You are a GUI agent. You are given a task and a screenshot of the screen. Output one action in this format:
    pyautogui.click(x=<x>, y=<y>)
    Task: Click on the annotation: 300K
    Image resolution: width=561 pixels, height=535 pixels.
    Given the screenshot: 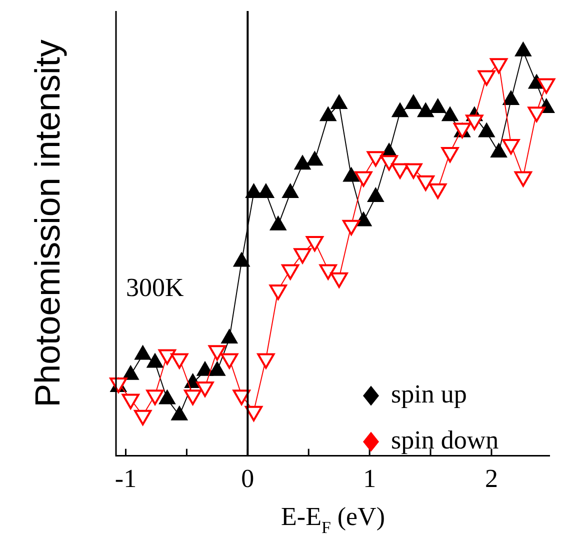 What is the action you would take?
    pyautogui.click(x=155, y=287)
    